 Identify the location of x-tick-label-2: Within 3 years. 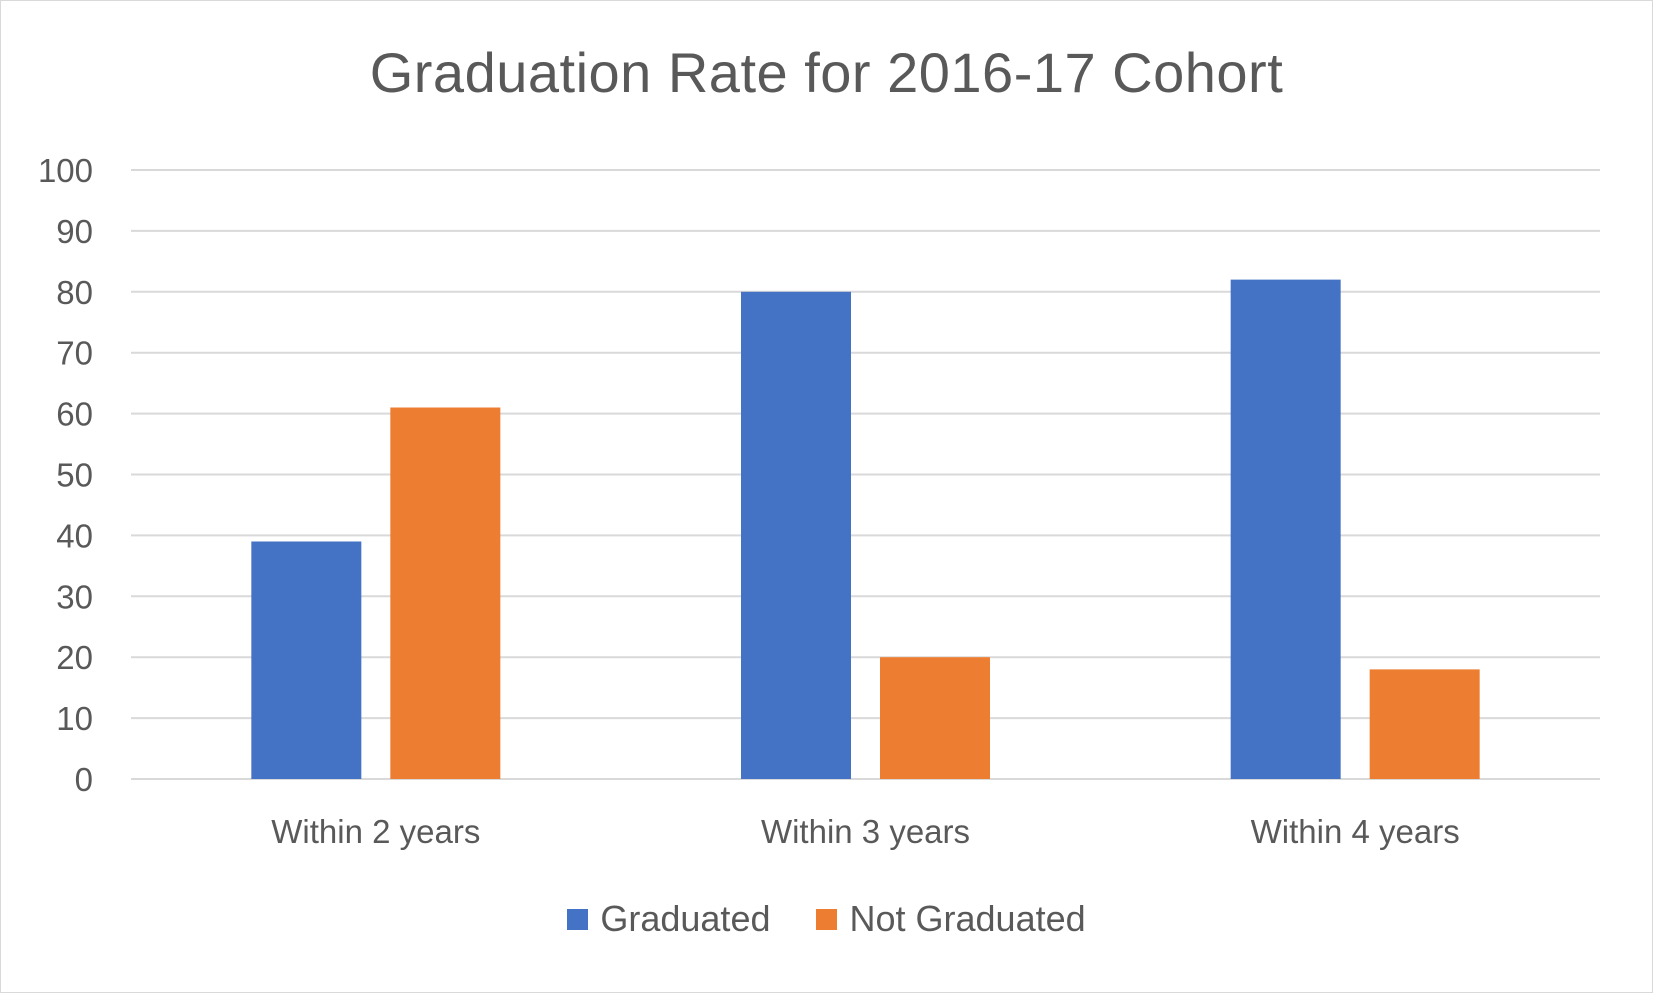
(865, 831).